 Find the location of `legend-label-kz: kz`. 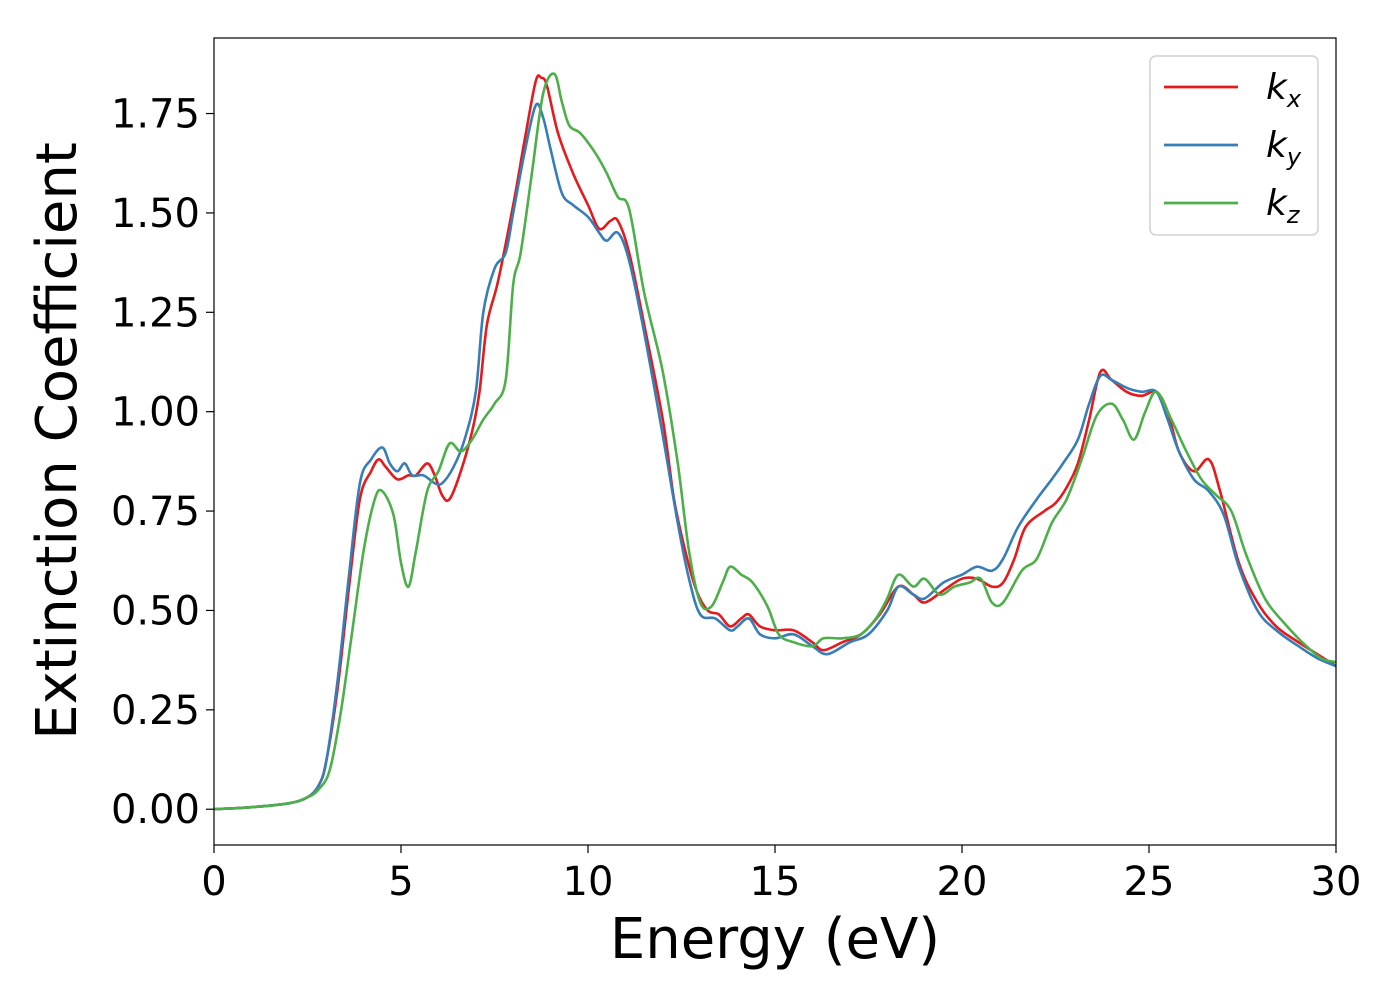

legend-label-kz: kz is located at coordinates (1283, 206).